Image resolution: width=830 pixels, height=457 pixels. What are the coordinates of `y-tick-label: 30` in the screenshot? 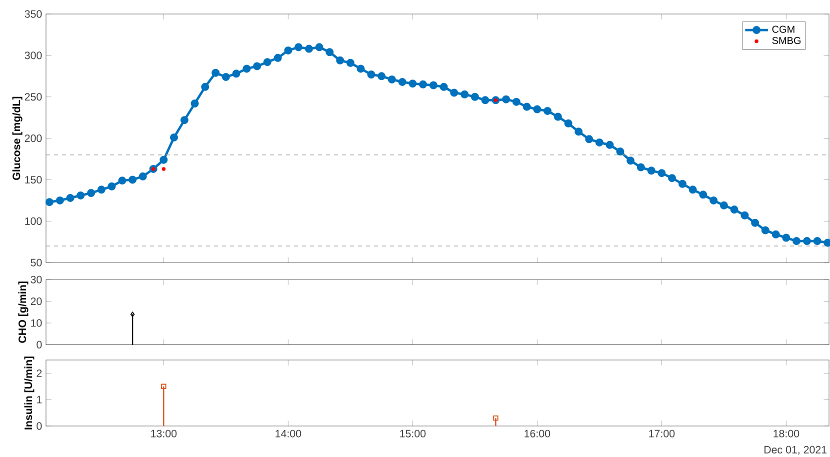 It's located at (36, 280).